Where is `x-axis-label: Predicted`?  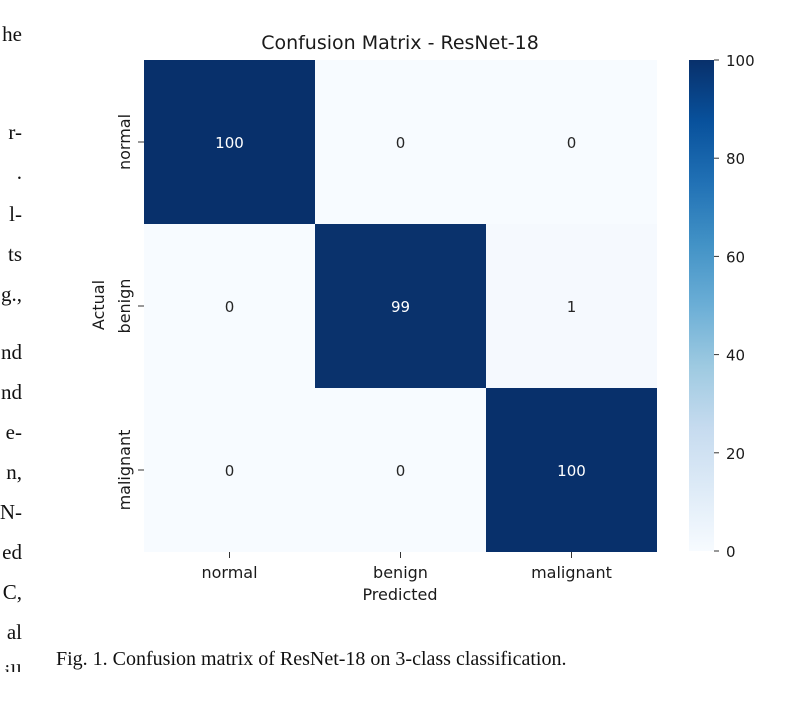
x-axis-label: Predicted is located at coordinates (399, 594).